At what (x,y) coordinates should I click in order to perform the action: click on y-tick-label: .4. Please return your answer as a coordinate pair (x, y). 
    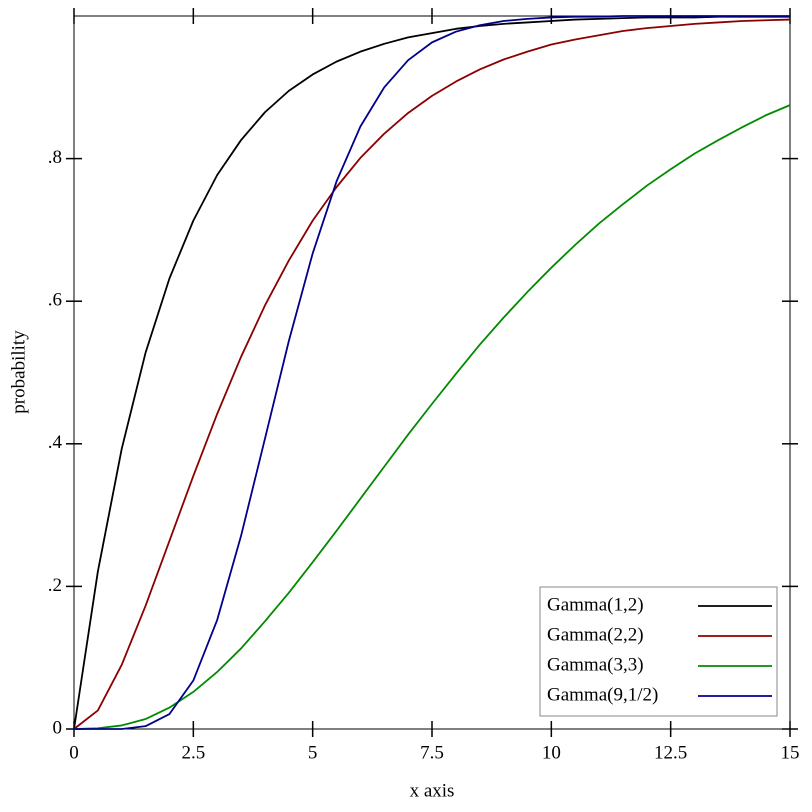
    Looking at the image, I should click on (55, 442).